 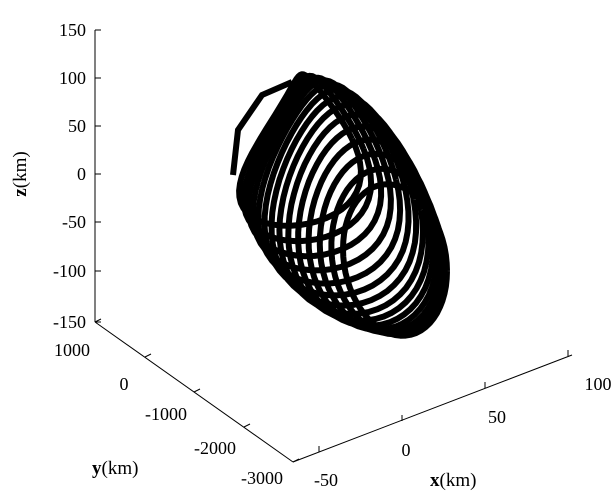 I want to click on y-axis-label: y(km), so click(x=115, y=468).